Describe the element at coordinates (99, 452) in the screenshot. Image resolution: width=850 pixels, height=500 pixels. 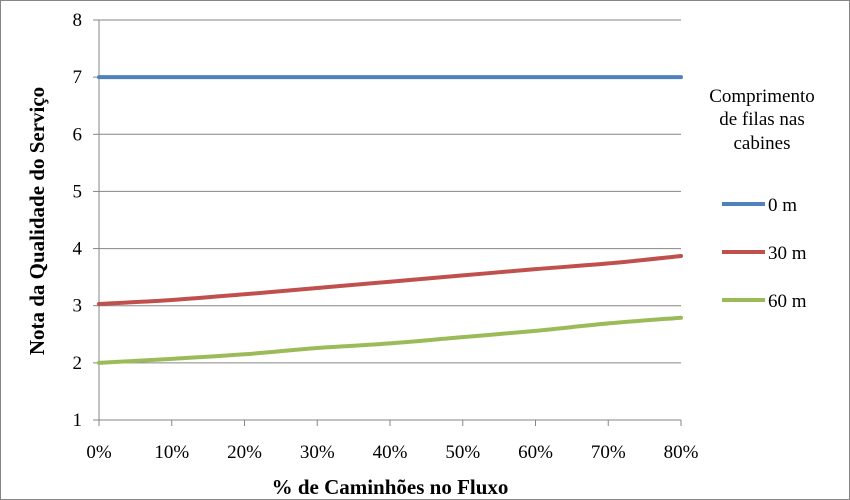
I see `x-tick-label: 0%` at that location.